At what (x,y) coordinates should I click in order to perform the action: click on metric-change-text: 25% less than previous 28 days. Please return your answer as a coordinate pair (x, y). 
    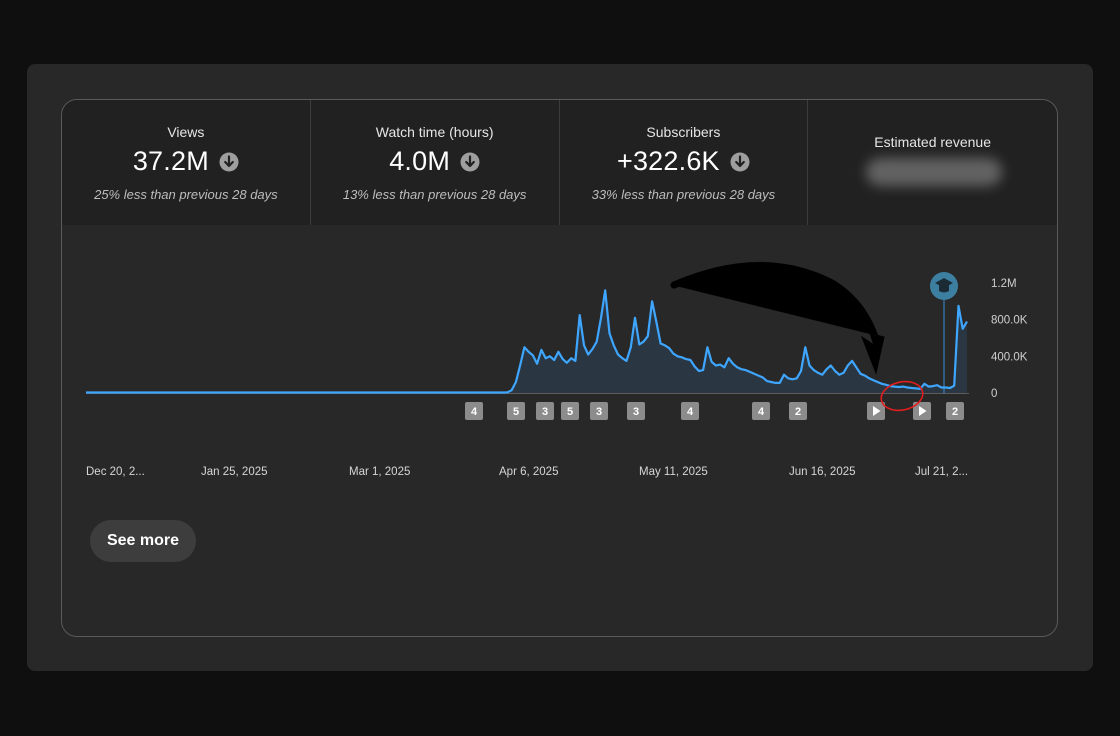
    Looking at the image, I should click on (186, 194).